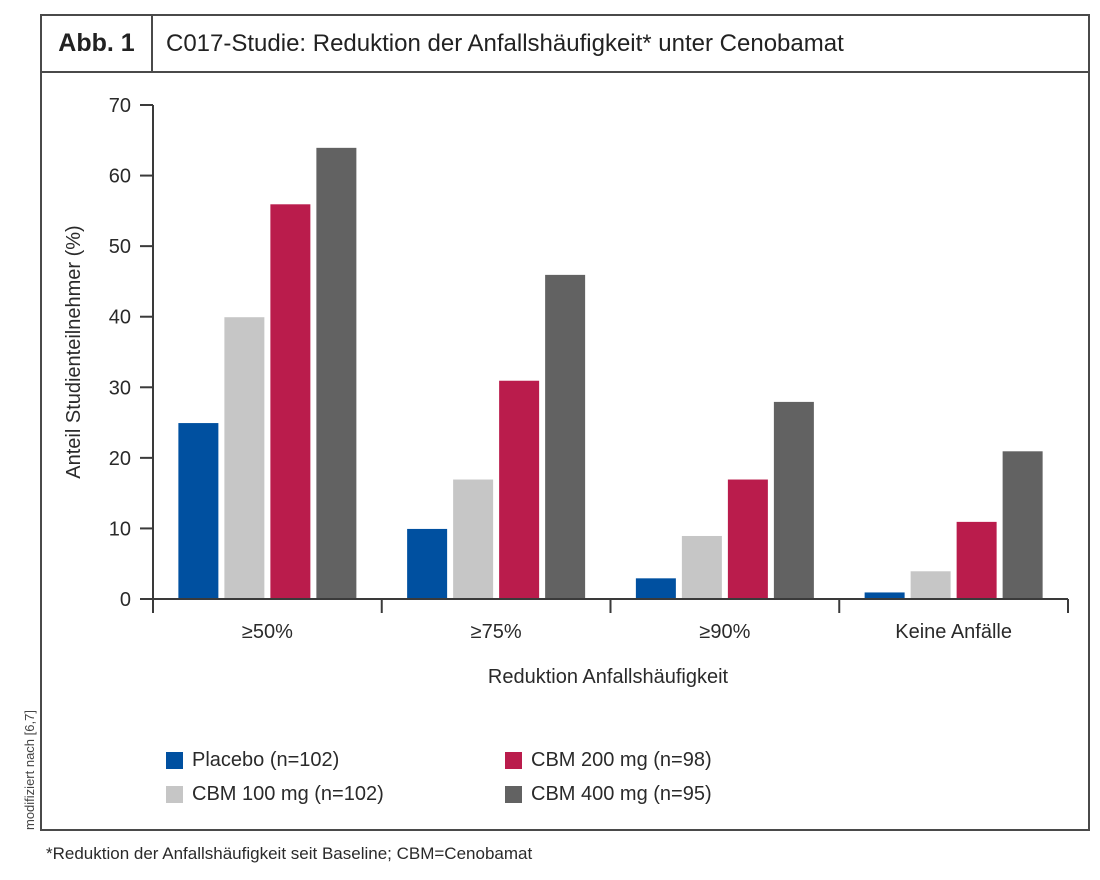 This screenshot has width=1100, height=880. What do you see at coordinates (120, 388) in the screenshot?
I see `y-tick-label: 30` at bounding box center [120, 388].